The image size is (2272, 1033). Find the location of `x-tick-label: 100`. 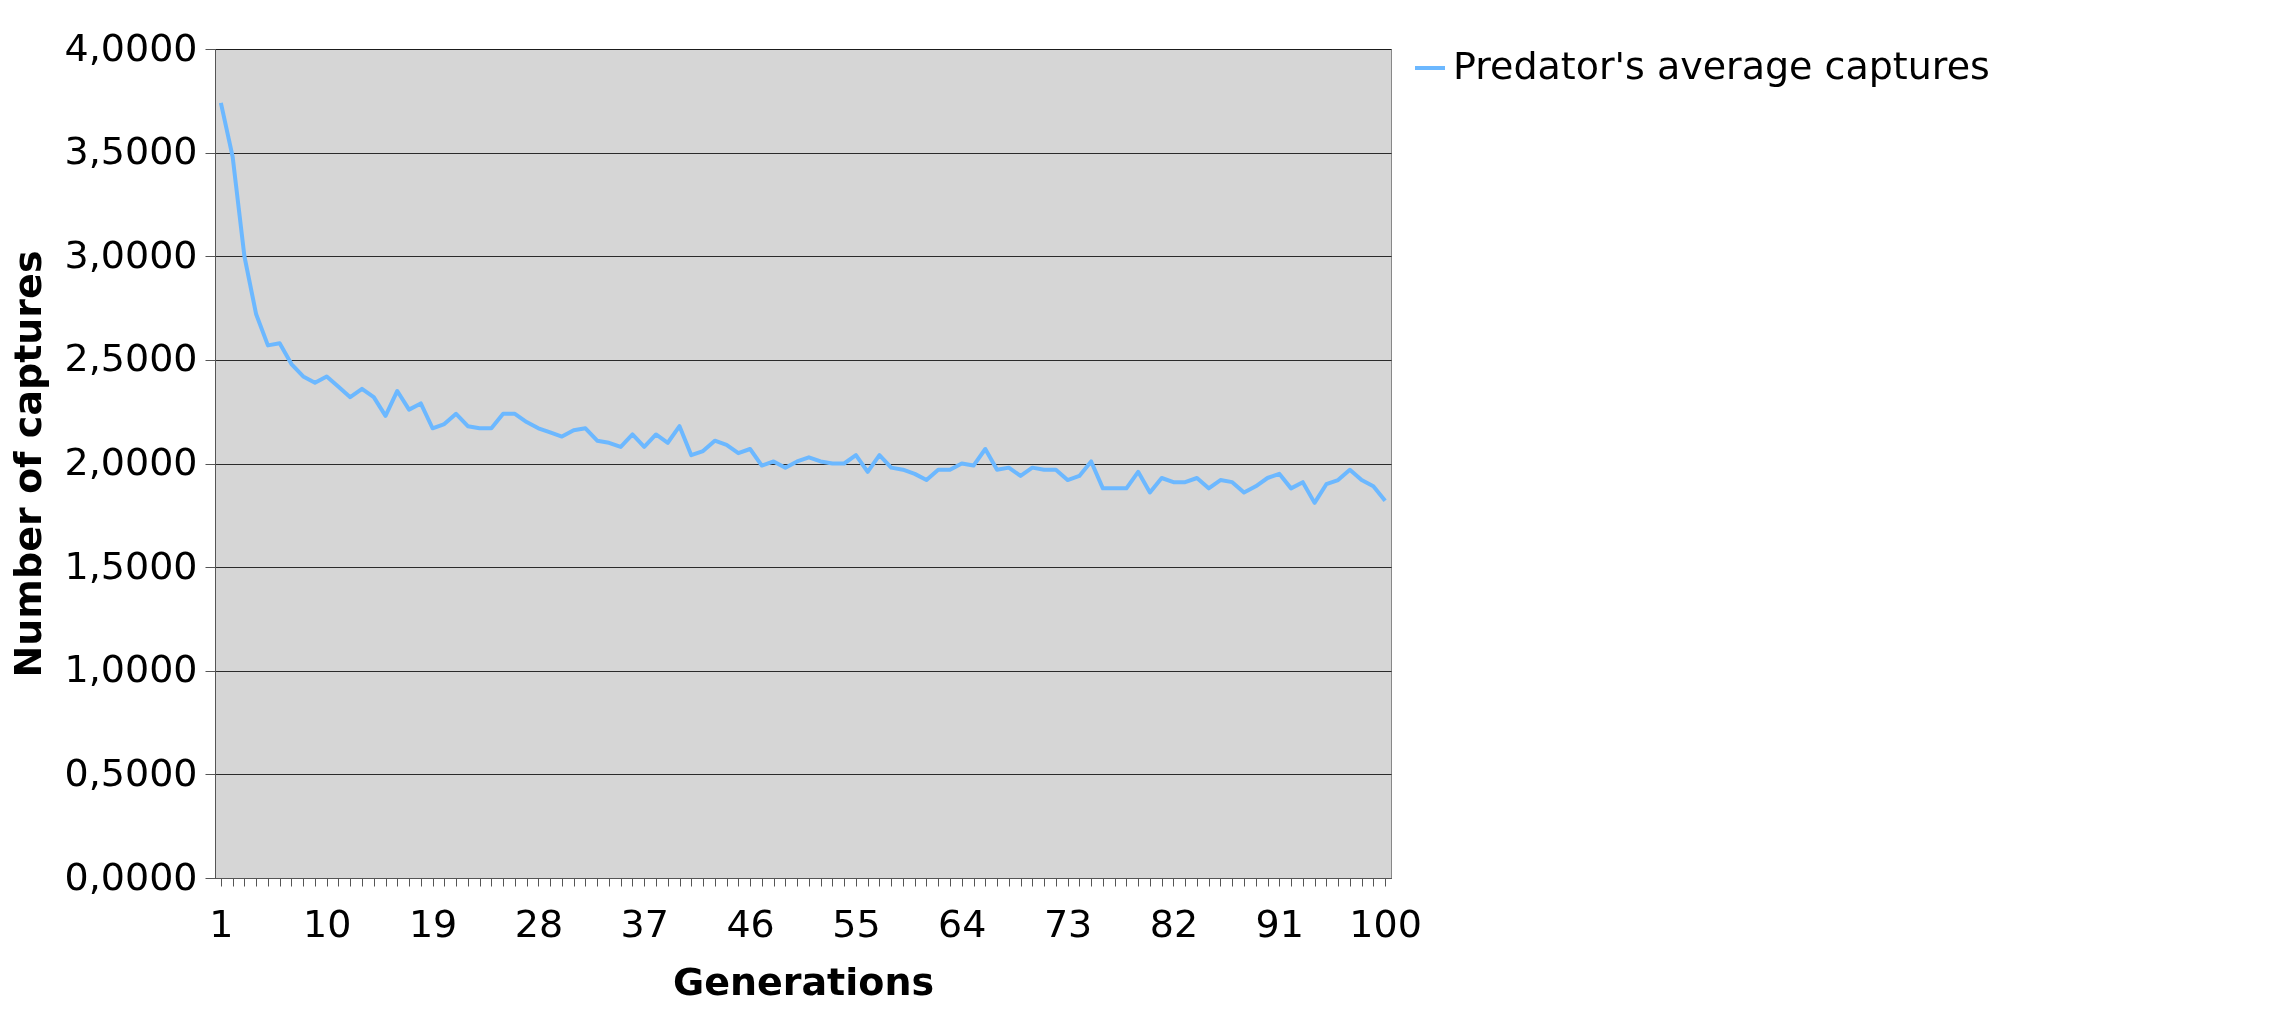

x-tick-label: 100 is located at coordinates (1385, 923).